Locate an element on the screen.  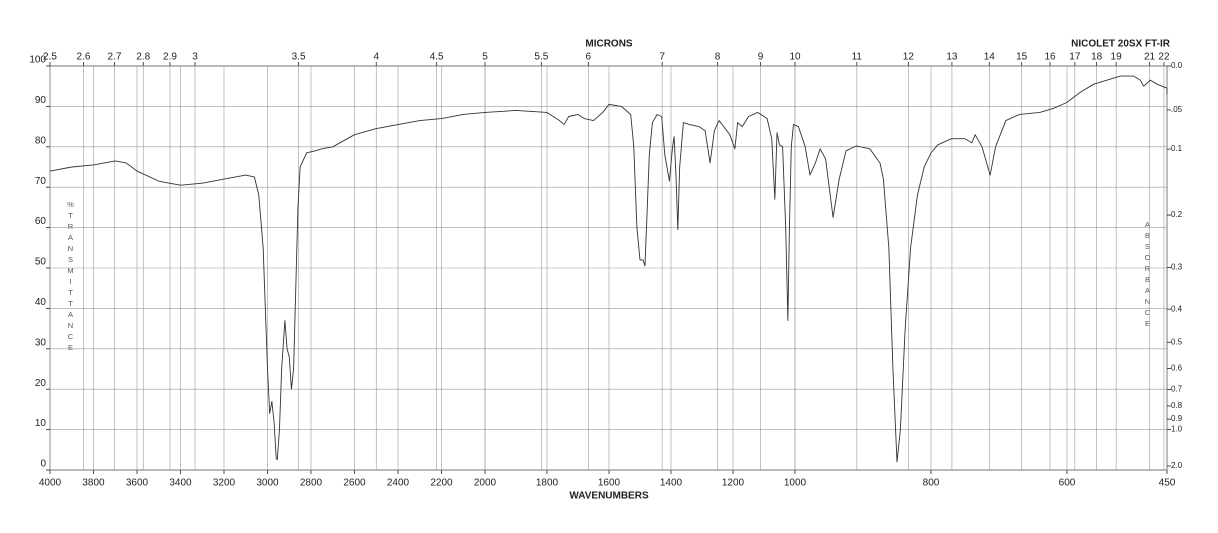
x2-tick-label: 17 is located at coordinates (1075, 57).